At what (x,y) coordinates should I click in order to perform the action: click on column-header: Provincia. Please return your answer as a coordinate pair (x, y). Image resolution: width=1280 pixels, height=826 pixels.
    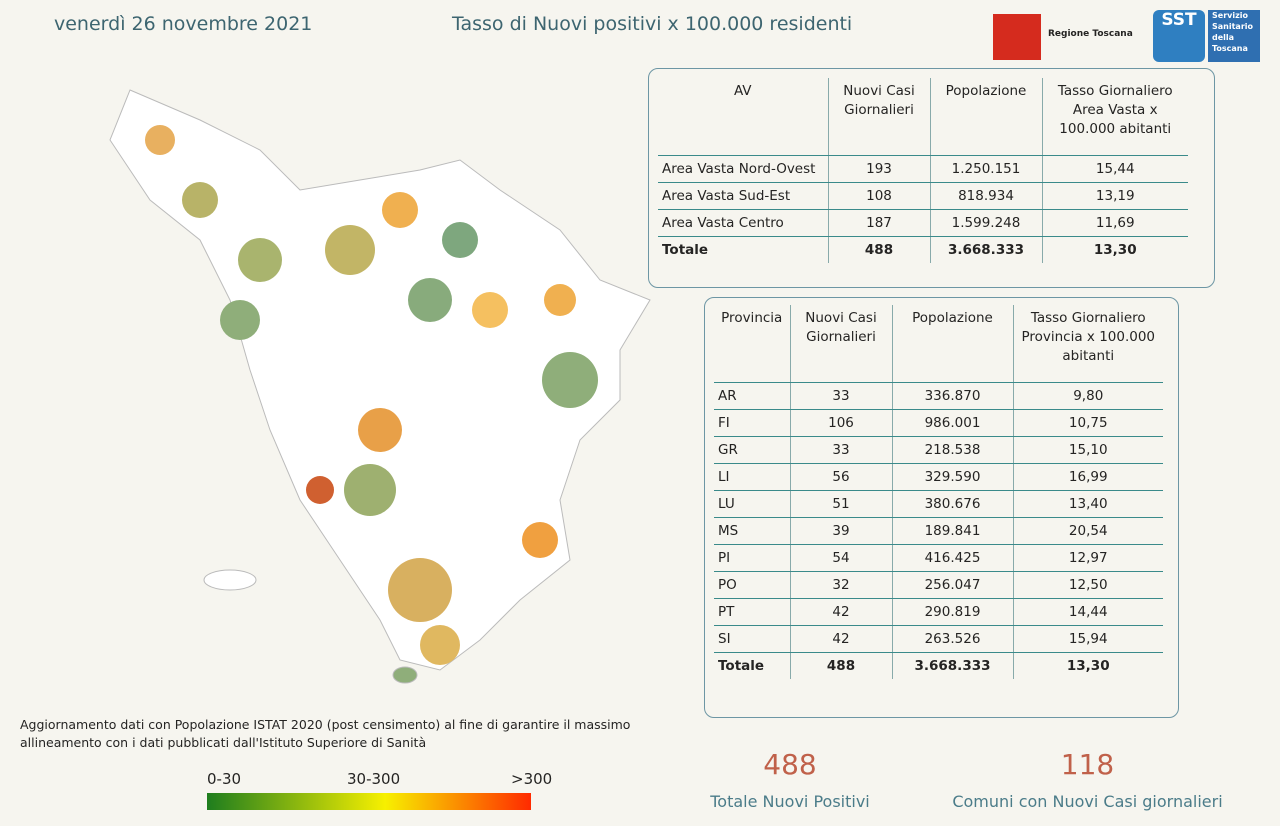
    Looking at the image, I should click on (752, 344).